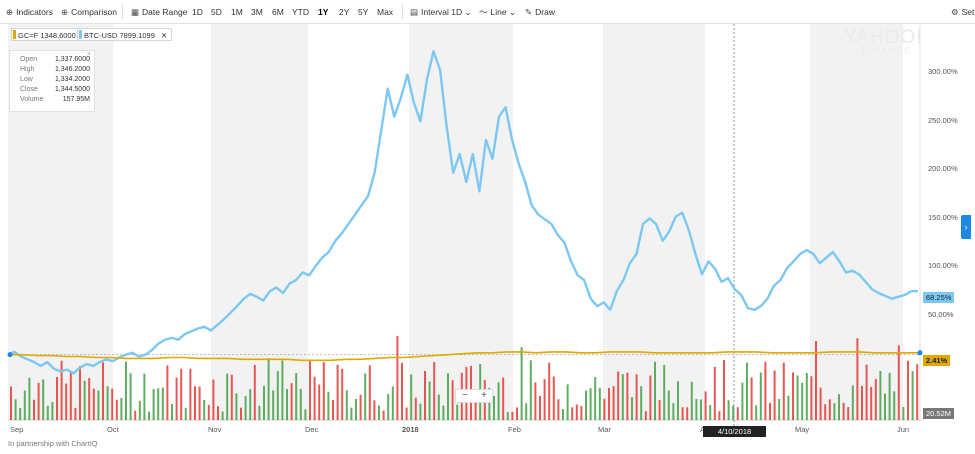 Image resolution: width=975 pixels, height=454 pixels. Describe the element at coordinates (939, 413) in the screenshot. I see `volume-last-value-badge: 20.52M` at that location.